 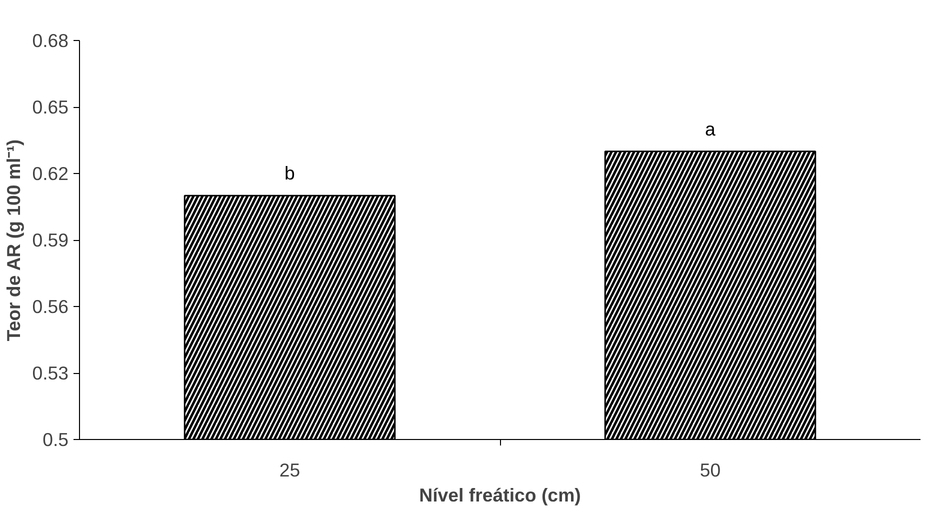 I want to click on y-tick-label: 0.65, so click(x=50, y=107).